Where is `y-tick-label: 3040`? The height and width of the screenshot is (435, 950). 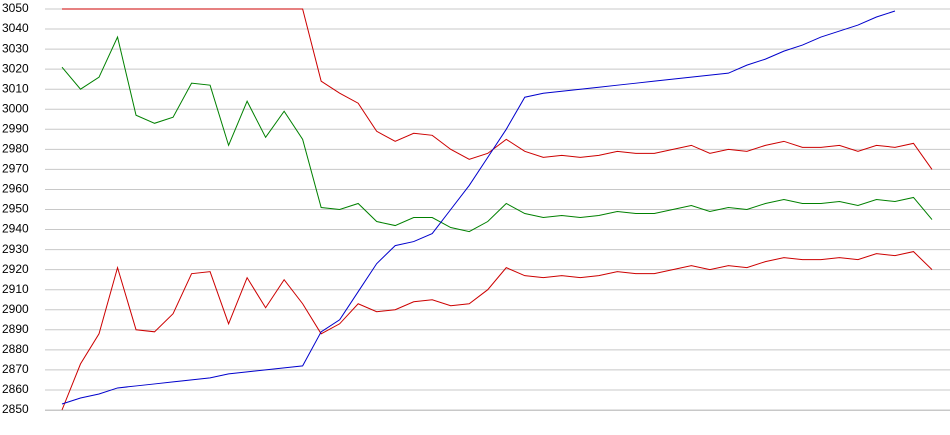
y-tick-label: 3040 is located at coordinates (15, 28).